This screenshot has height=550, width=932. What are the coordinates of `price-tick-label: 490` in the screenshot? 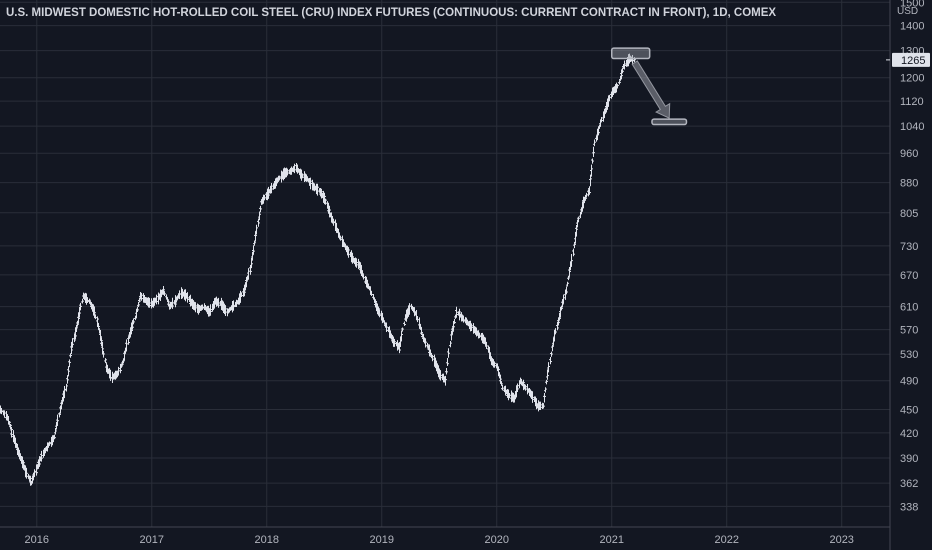 It's located at (909, 382).